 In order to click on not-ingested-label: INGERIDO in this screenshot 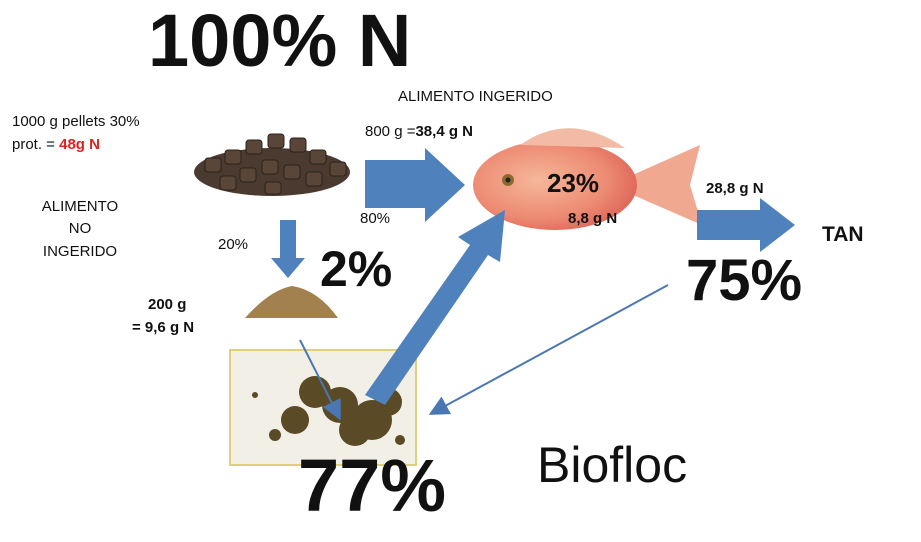, I will do `click(80, 251)`.